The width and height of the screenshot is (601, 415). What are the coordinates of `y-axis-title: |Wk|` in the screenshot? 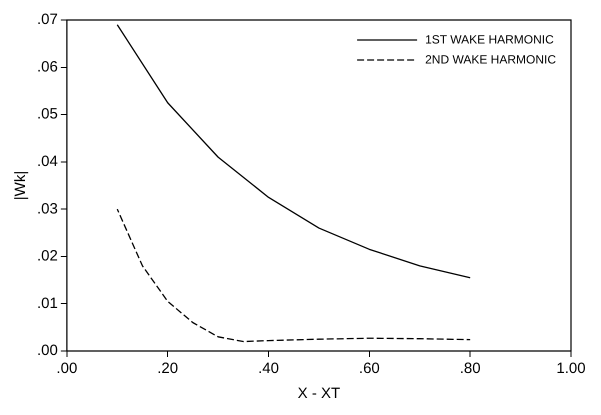 It's located at (21, 185).